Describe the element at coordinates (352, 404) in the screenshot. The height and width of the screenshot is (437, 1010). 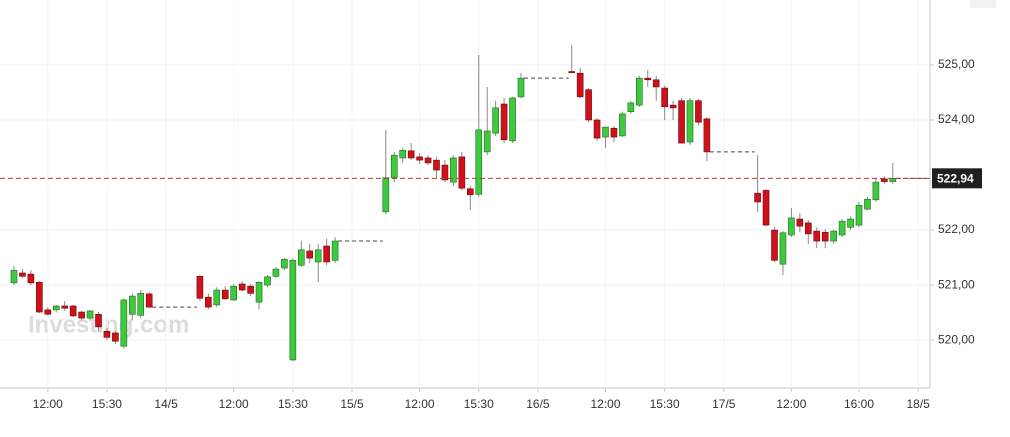
I see `x-tick-label: 15/5` at that location.